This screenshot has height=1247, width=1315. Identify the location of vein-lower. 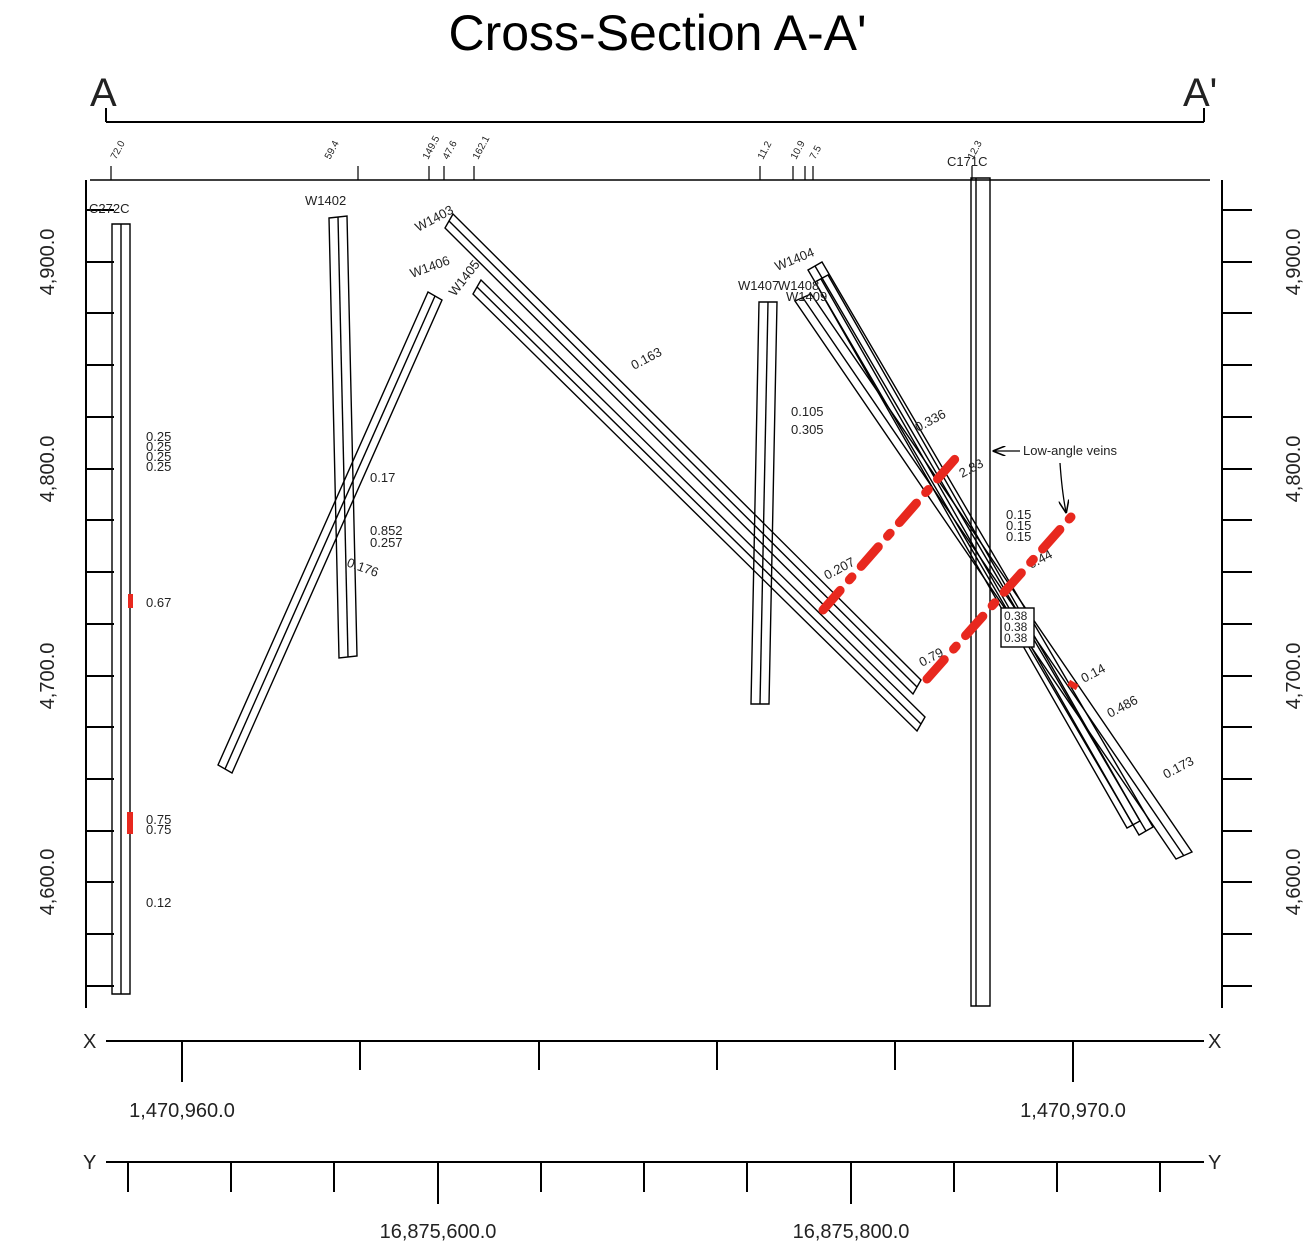
(999, 598).